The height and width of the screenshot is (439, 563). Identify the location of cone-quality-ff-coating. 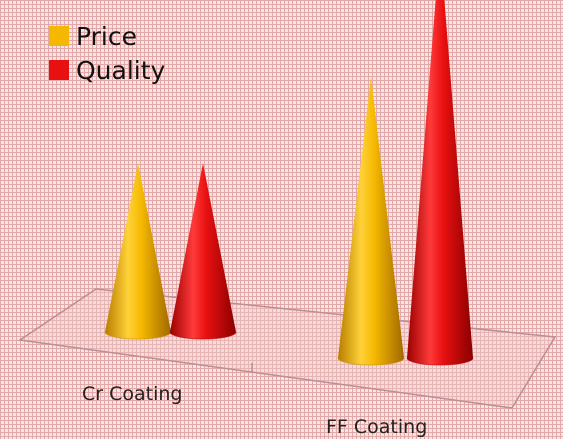
(440, 183).